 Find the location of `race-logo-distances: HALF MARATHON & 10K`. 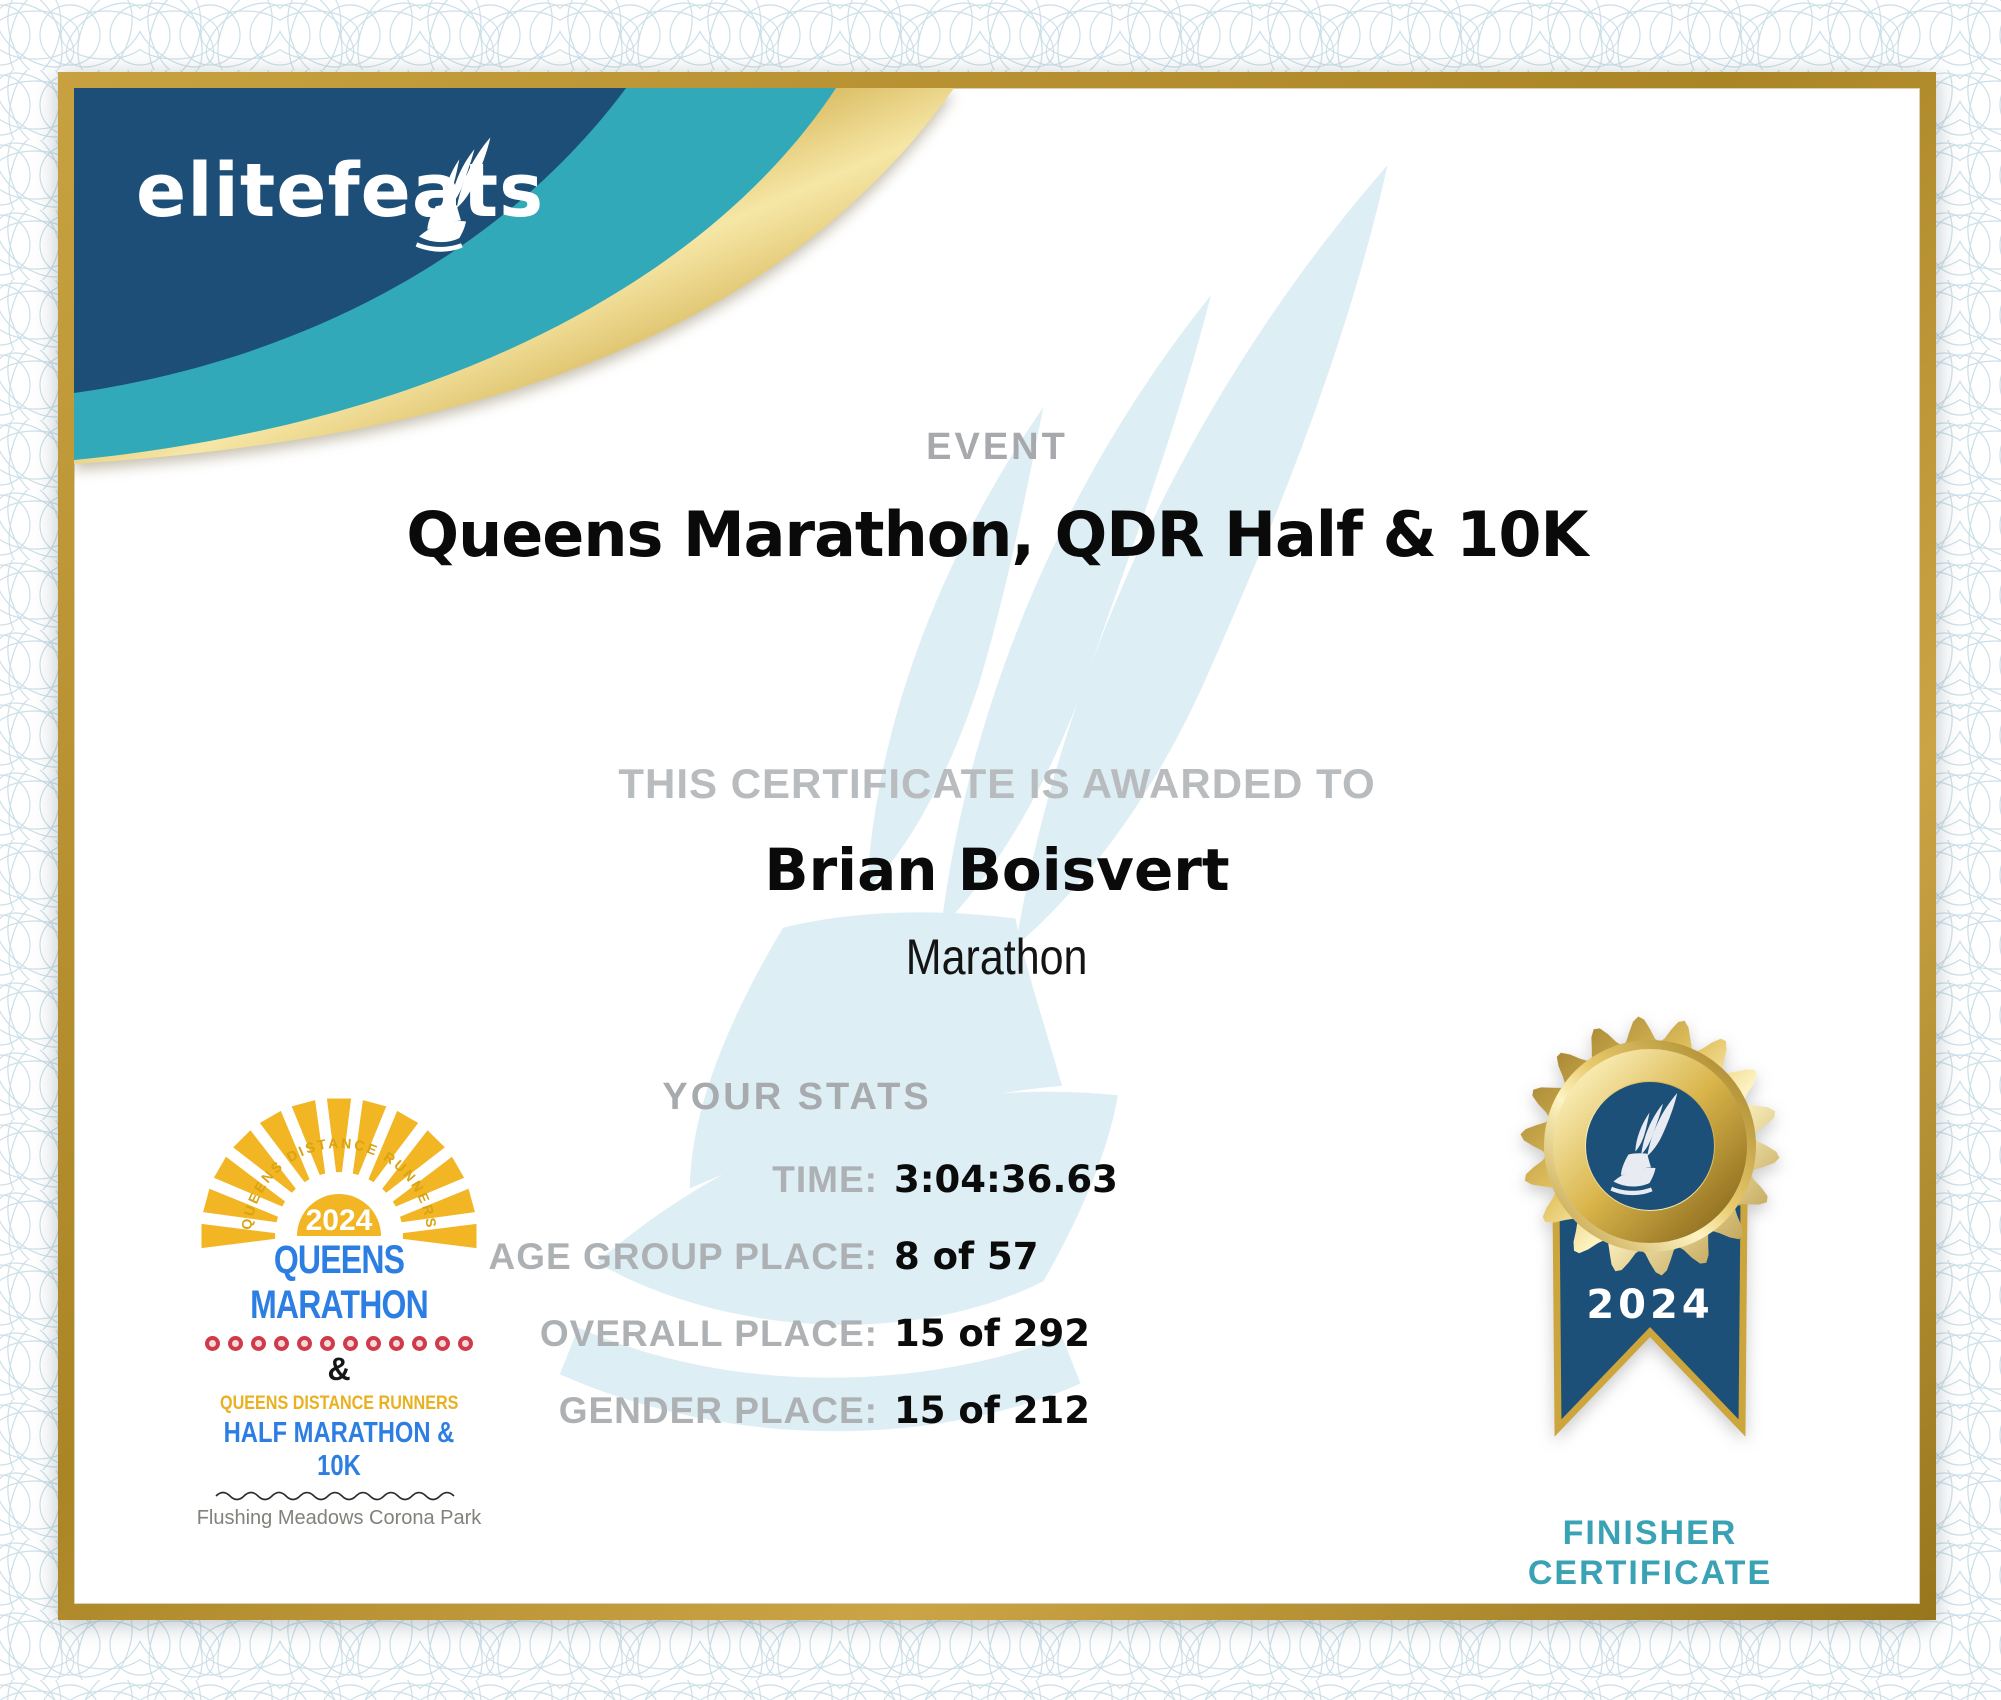

race-logo-distances: HALF MARATHON & 10K is located at coordinates (339, 1450).